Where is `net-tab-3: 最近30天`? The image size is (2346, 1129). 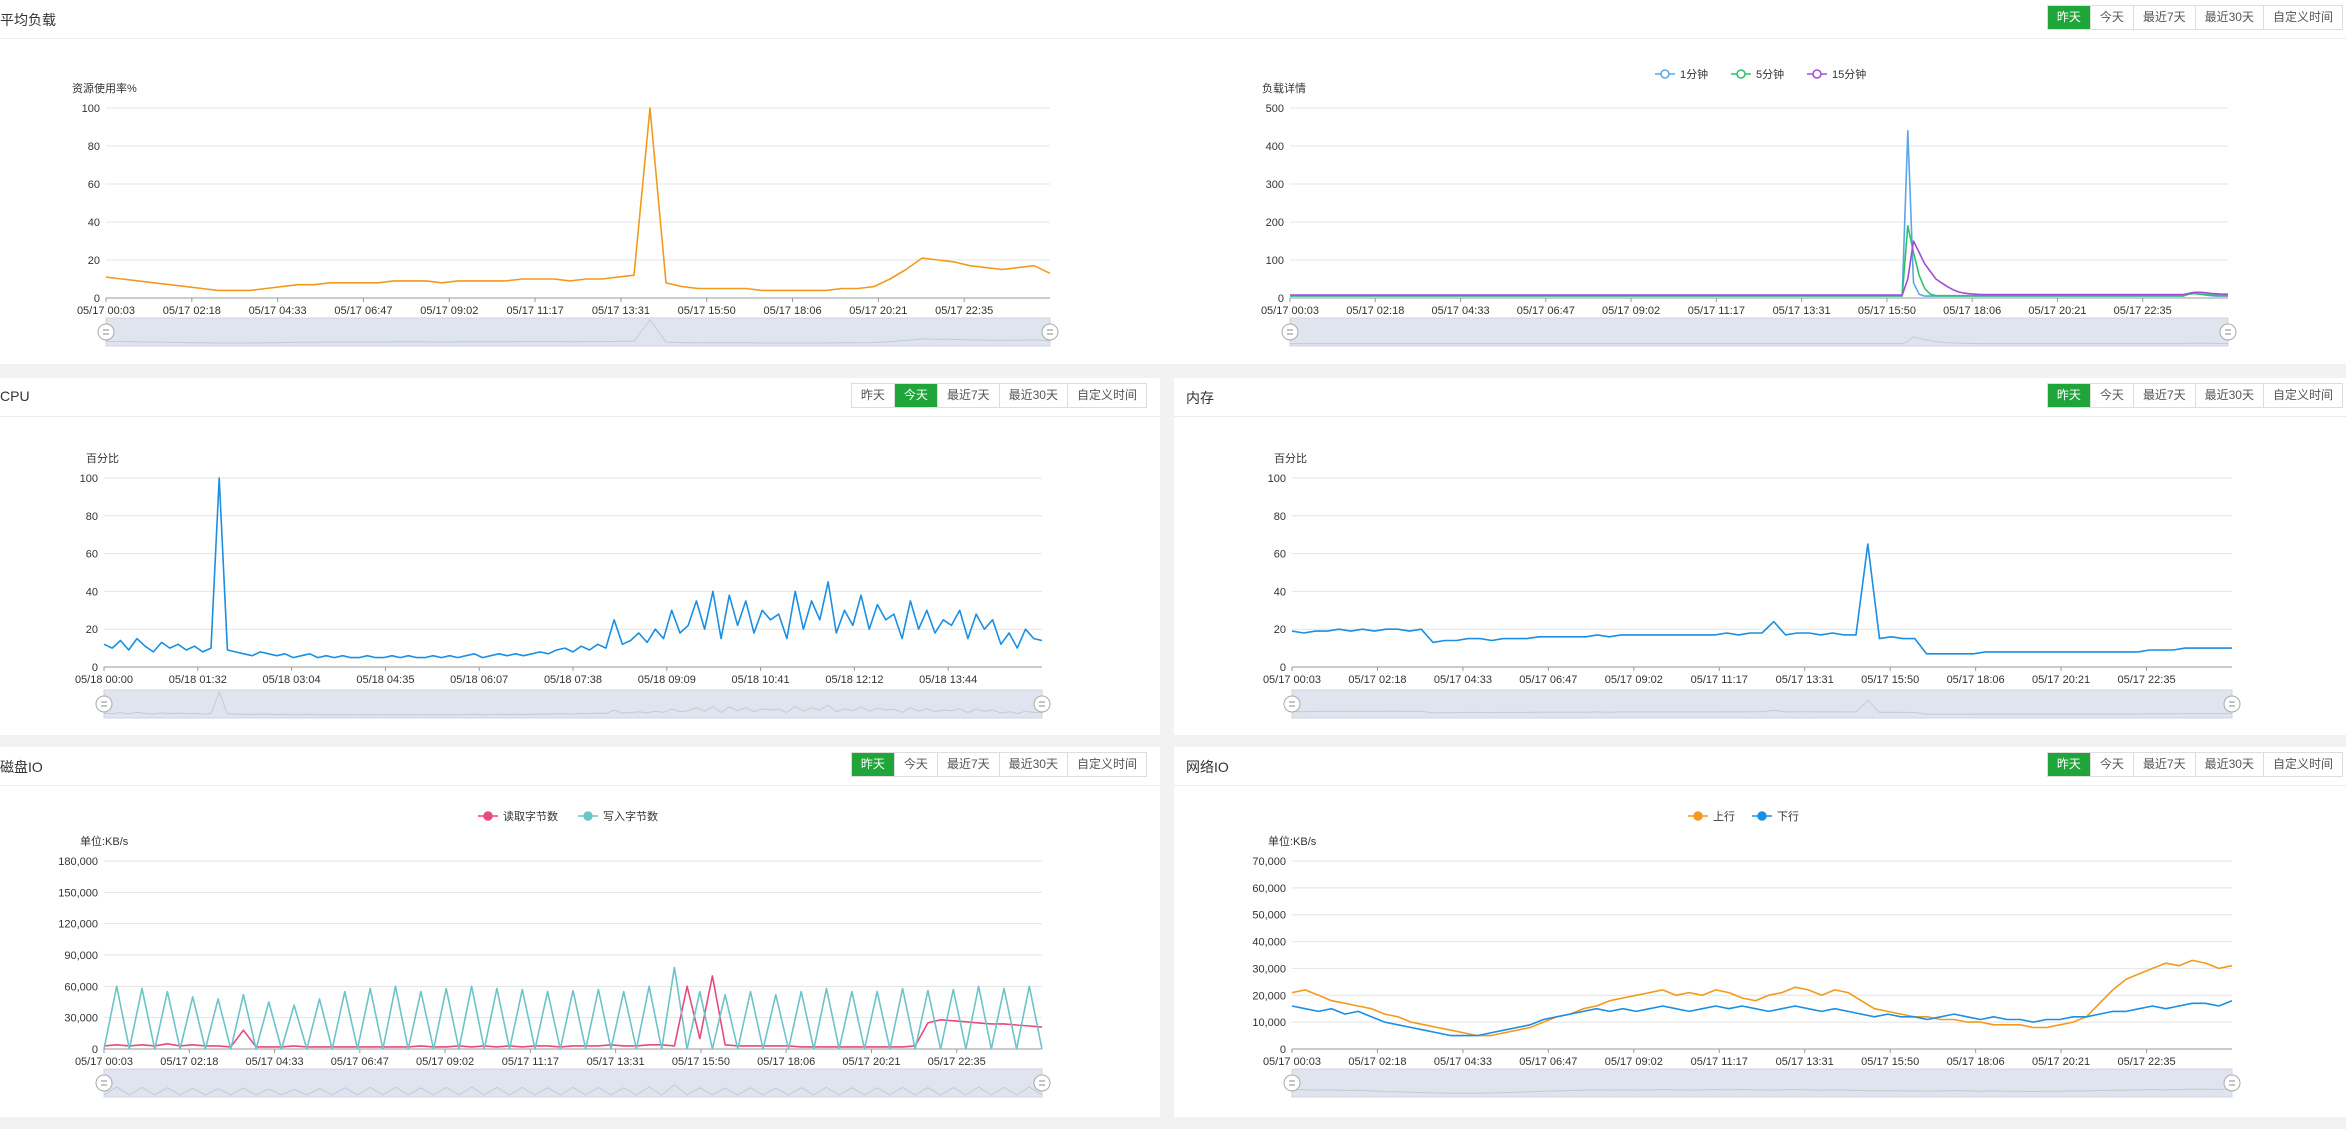
net-tab-3: 最近30天 is located at coordinates (2229, 764).